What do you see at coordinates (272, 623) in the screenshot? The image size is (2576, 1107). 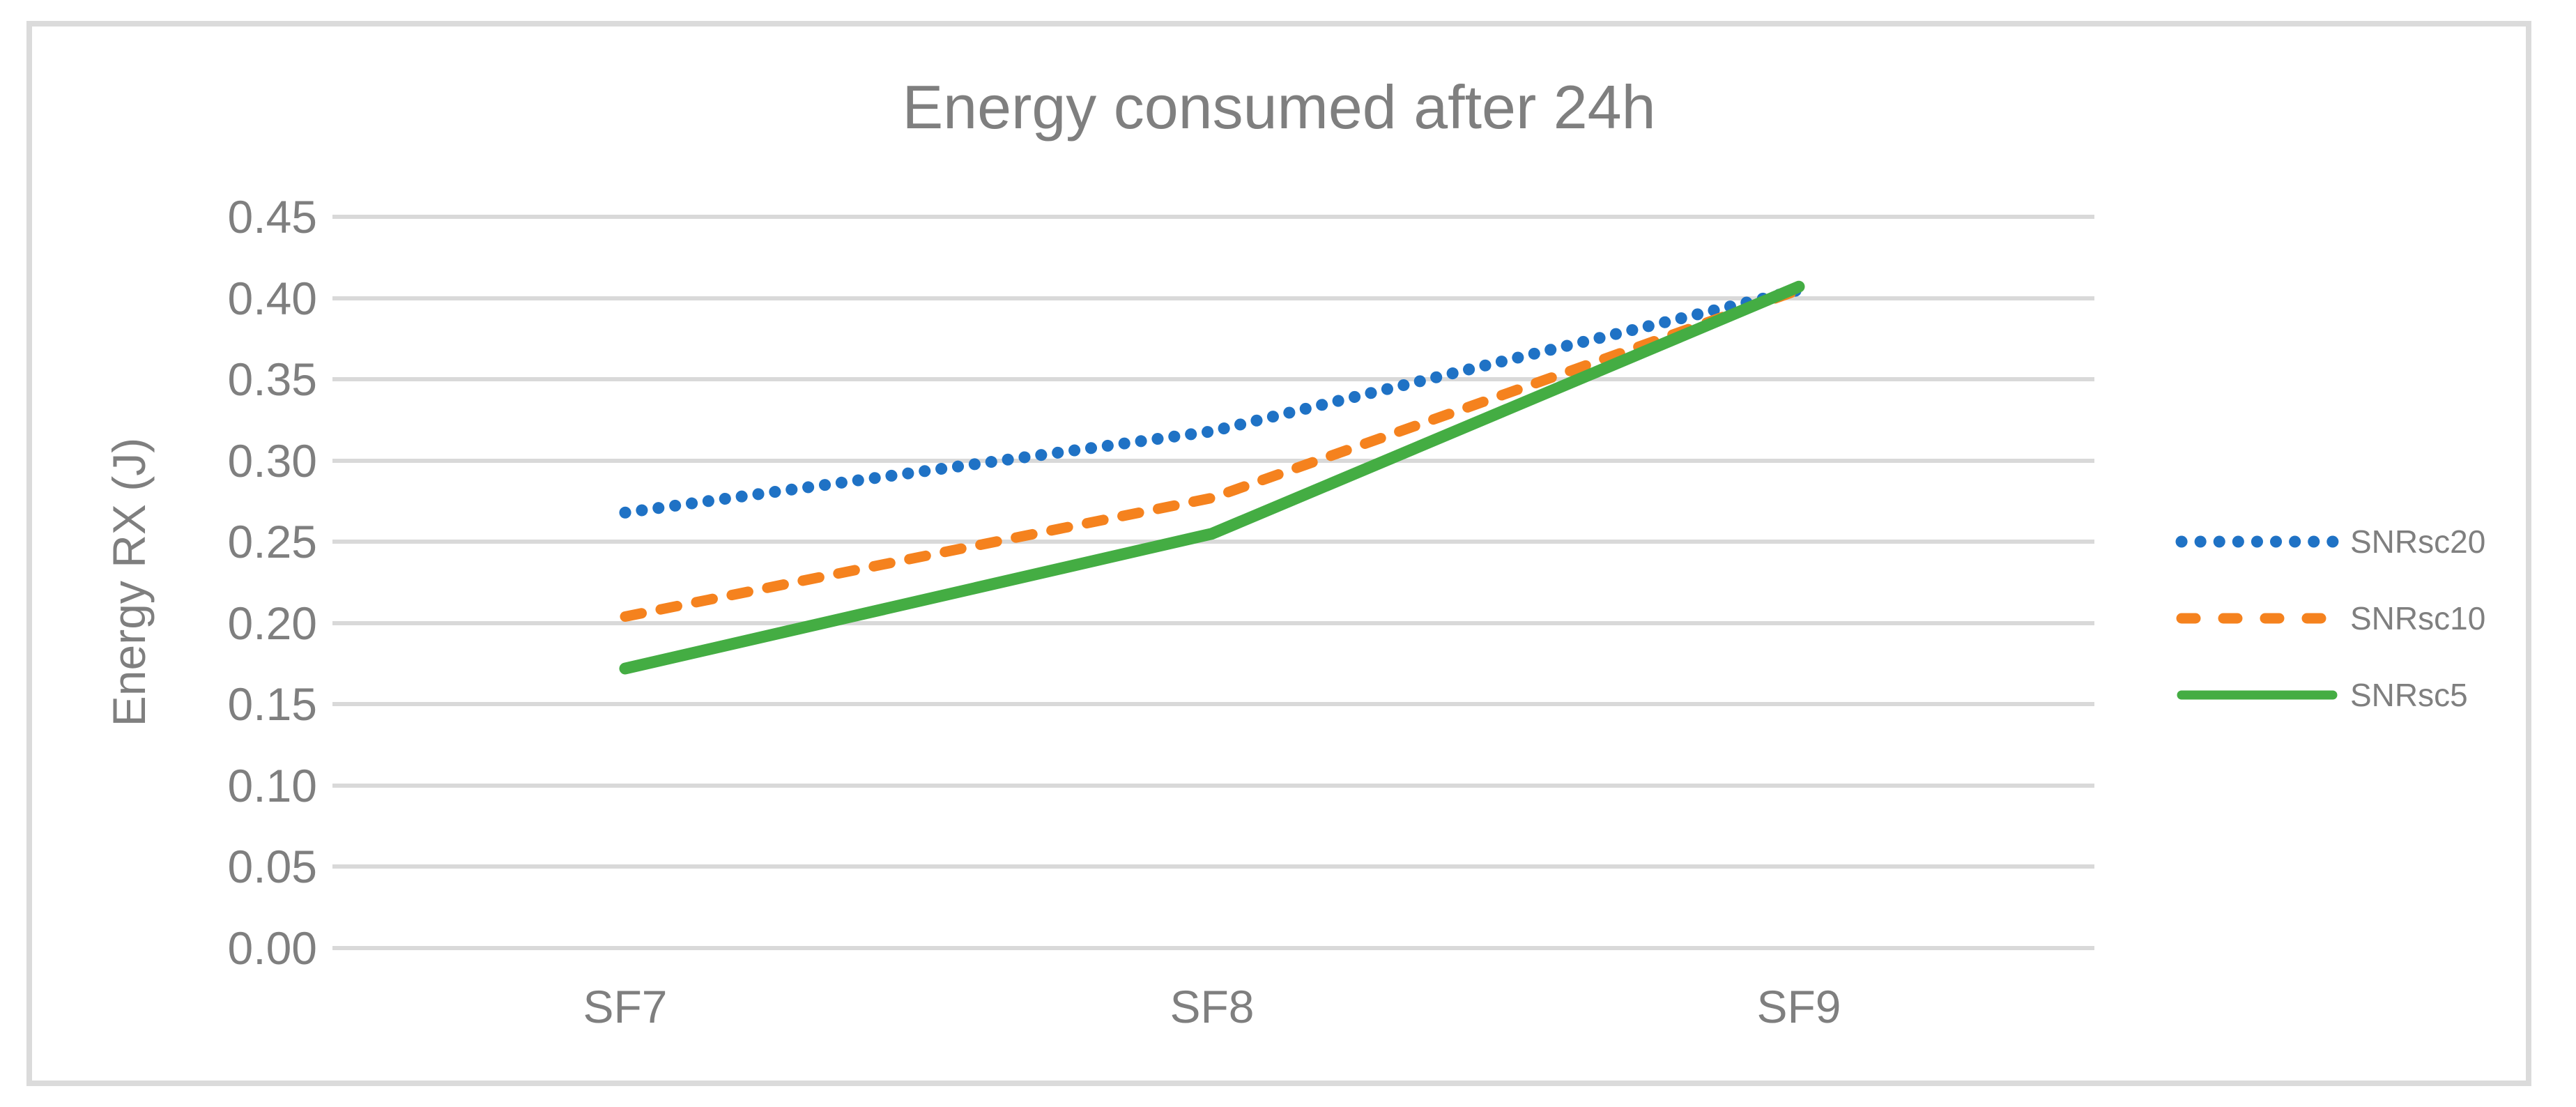 I see `y-tick-label: 0.20` at bounding box center [272, 623].